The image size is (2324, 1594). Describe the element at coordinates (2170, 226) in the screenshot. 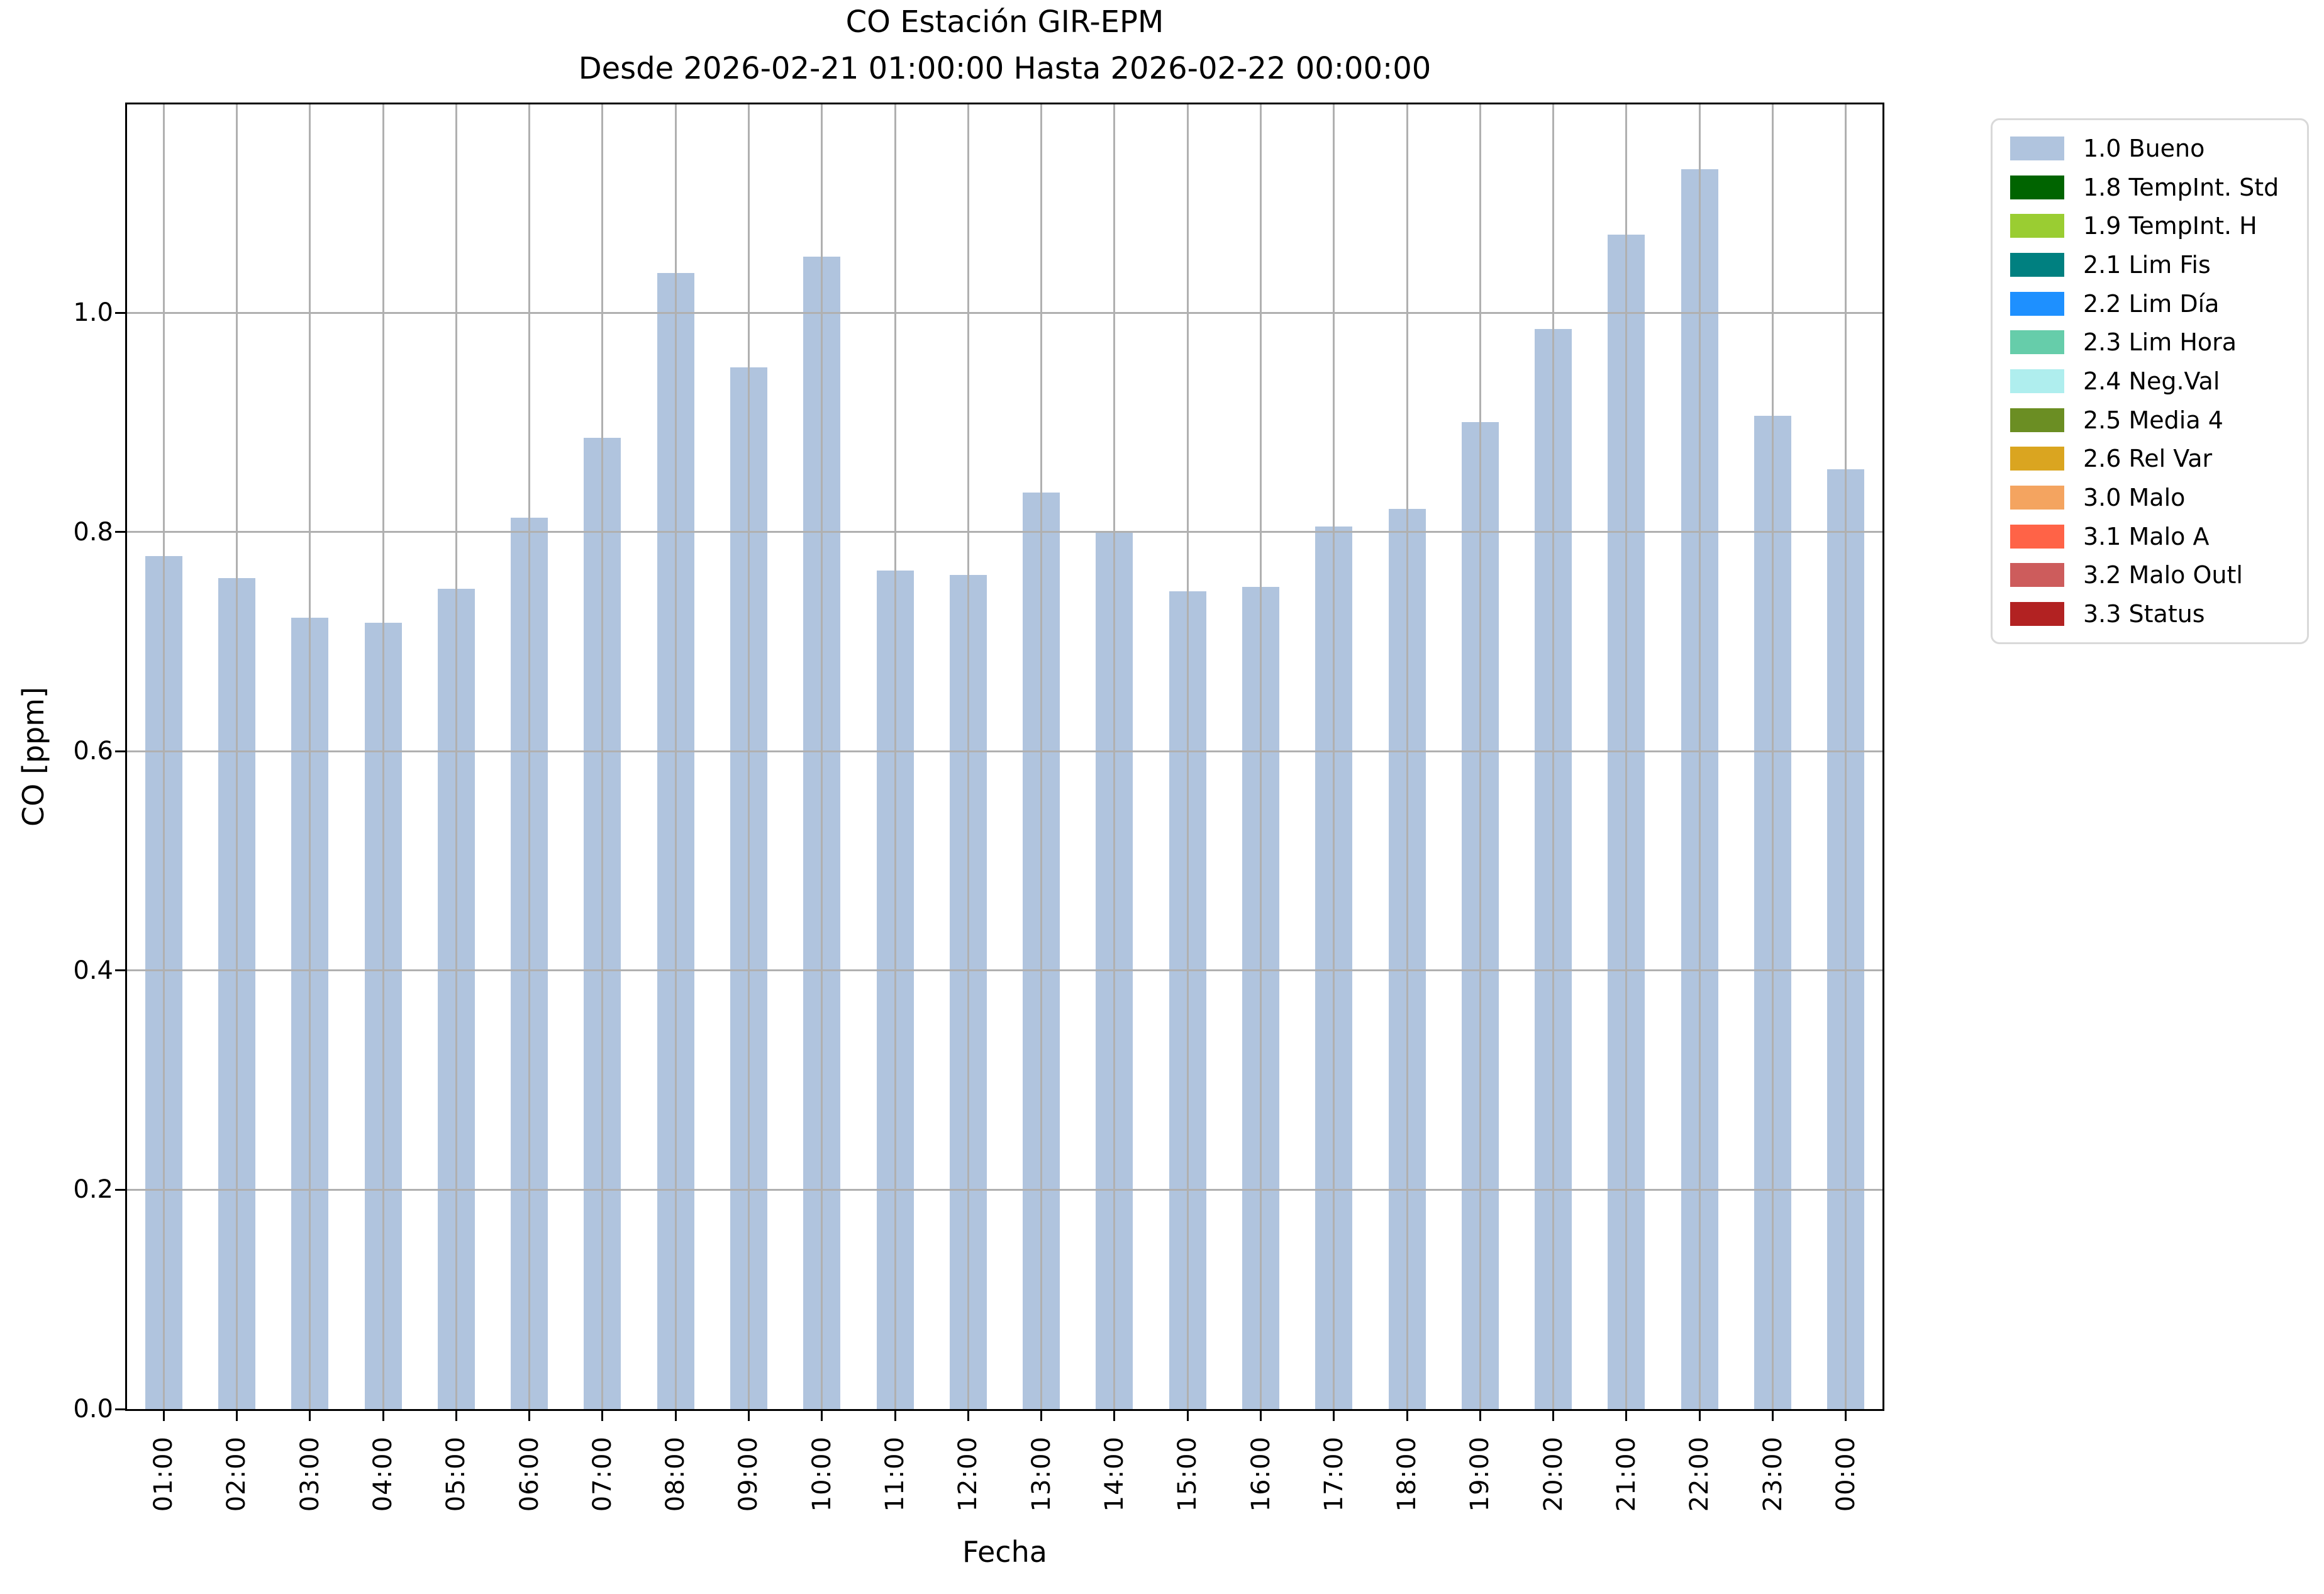

I see `legend-label: 1.9 TempInt. H` at that location.